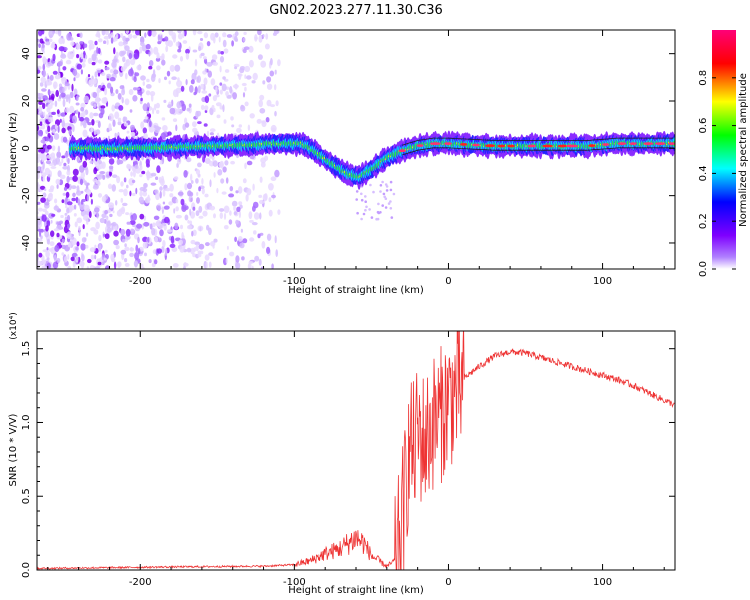 The height and width of the screenshot is (600, 750). What do you see at coordinates (13, 449) in the screenshot?
I see `snr-ylabel: SNR (10 * V/V)` at bounding box center [13, 449].